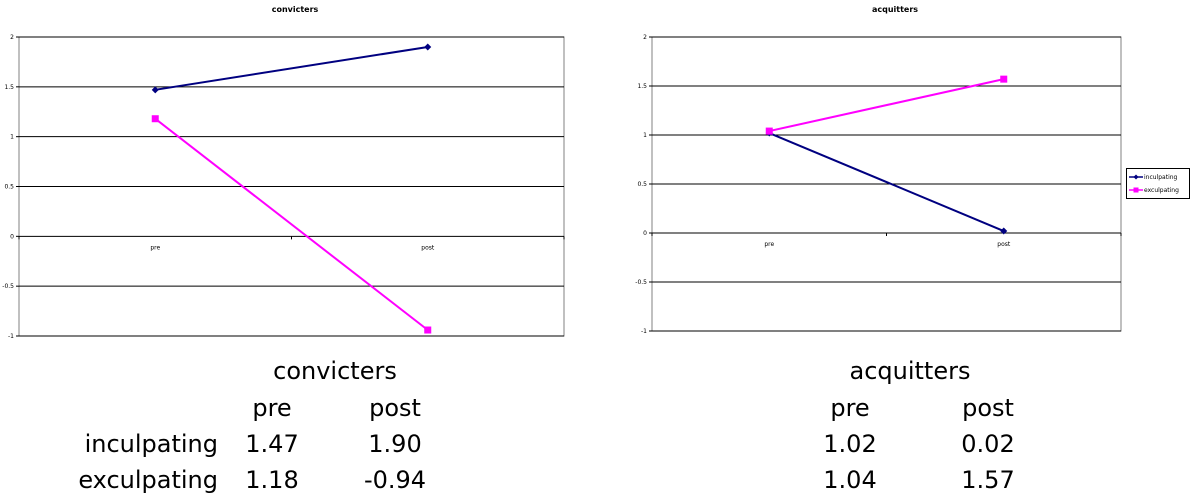 This screenshot has height=501, width=1192. Describe the element at coordinates (151, 444) in the screenshot. I see `row-label-inculpating: inculpating` at that location.